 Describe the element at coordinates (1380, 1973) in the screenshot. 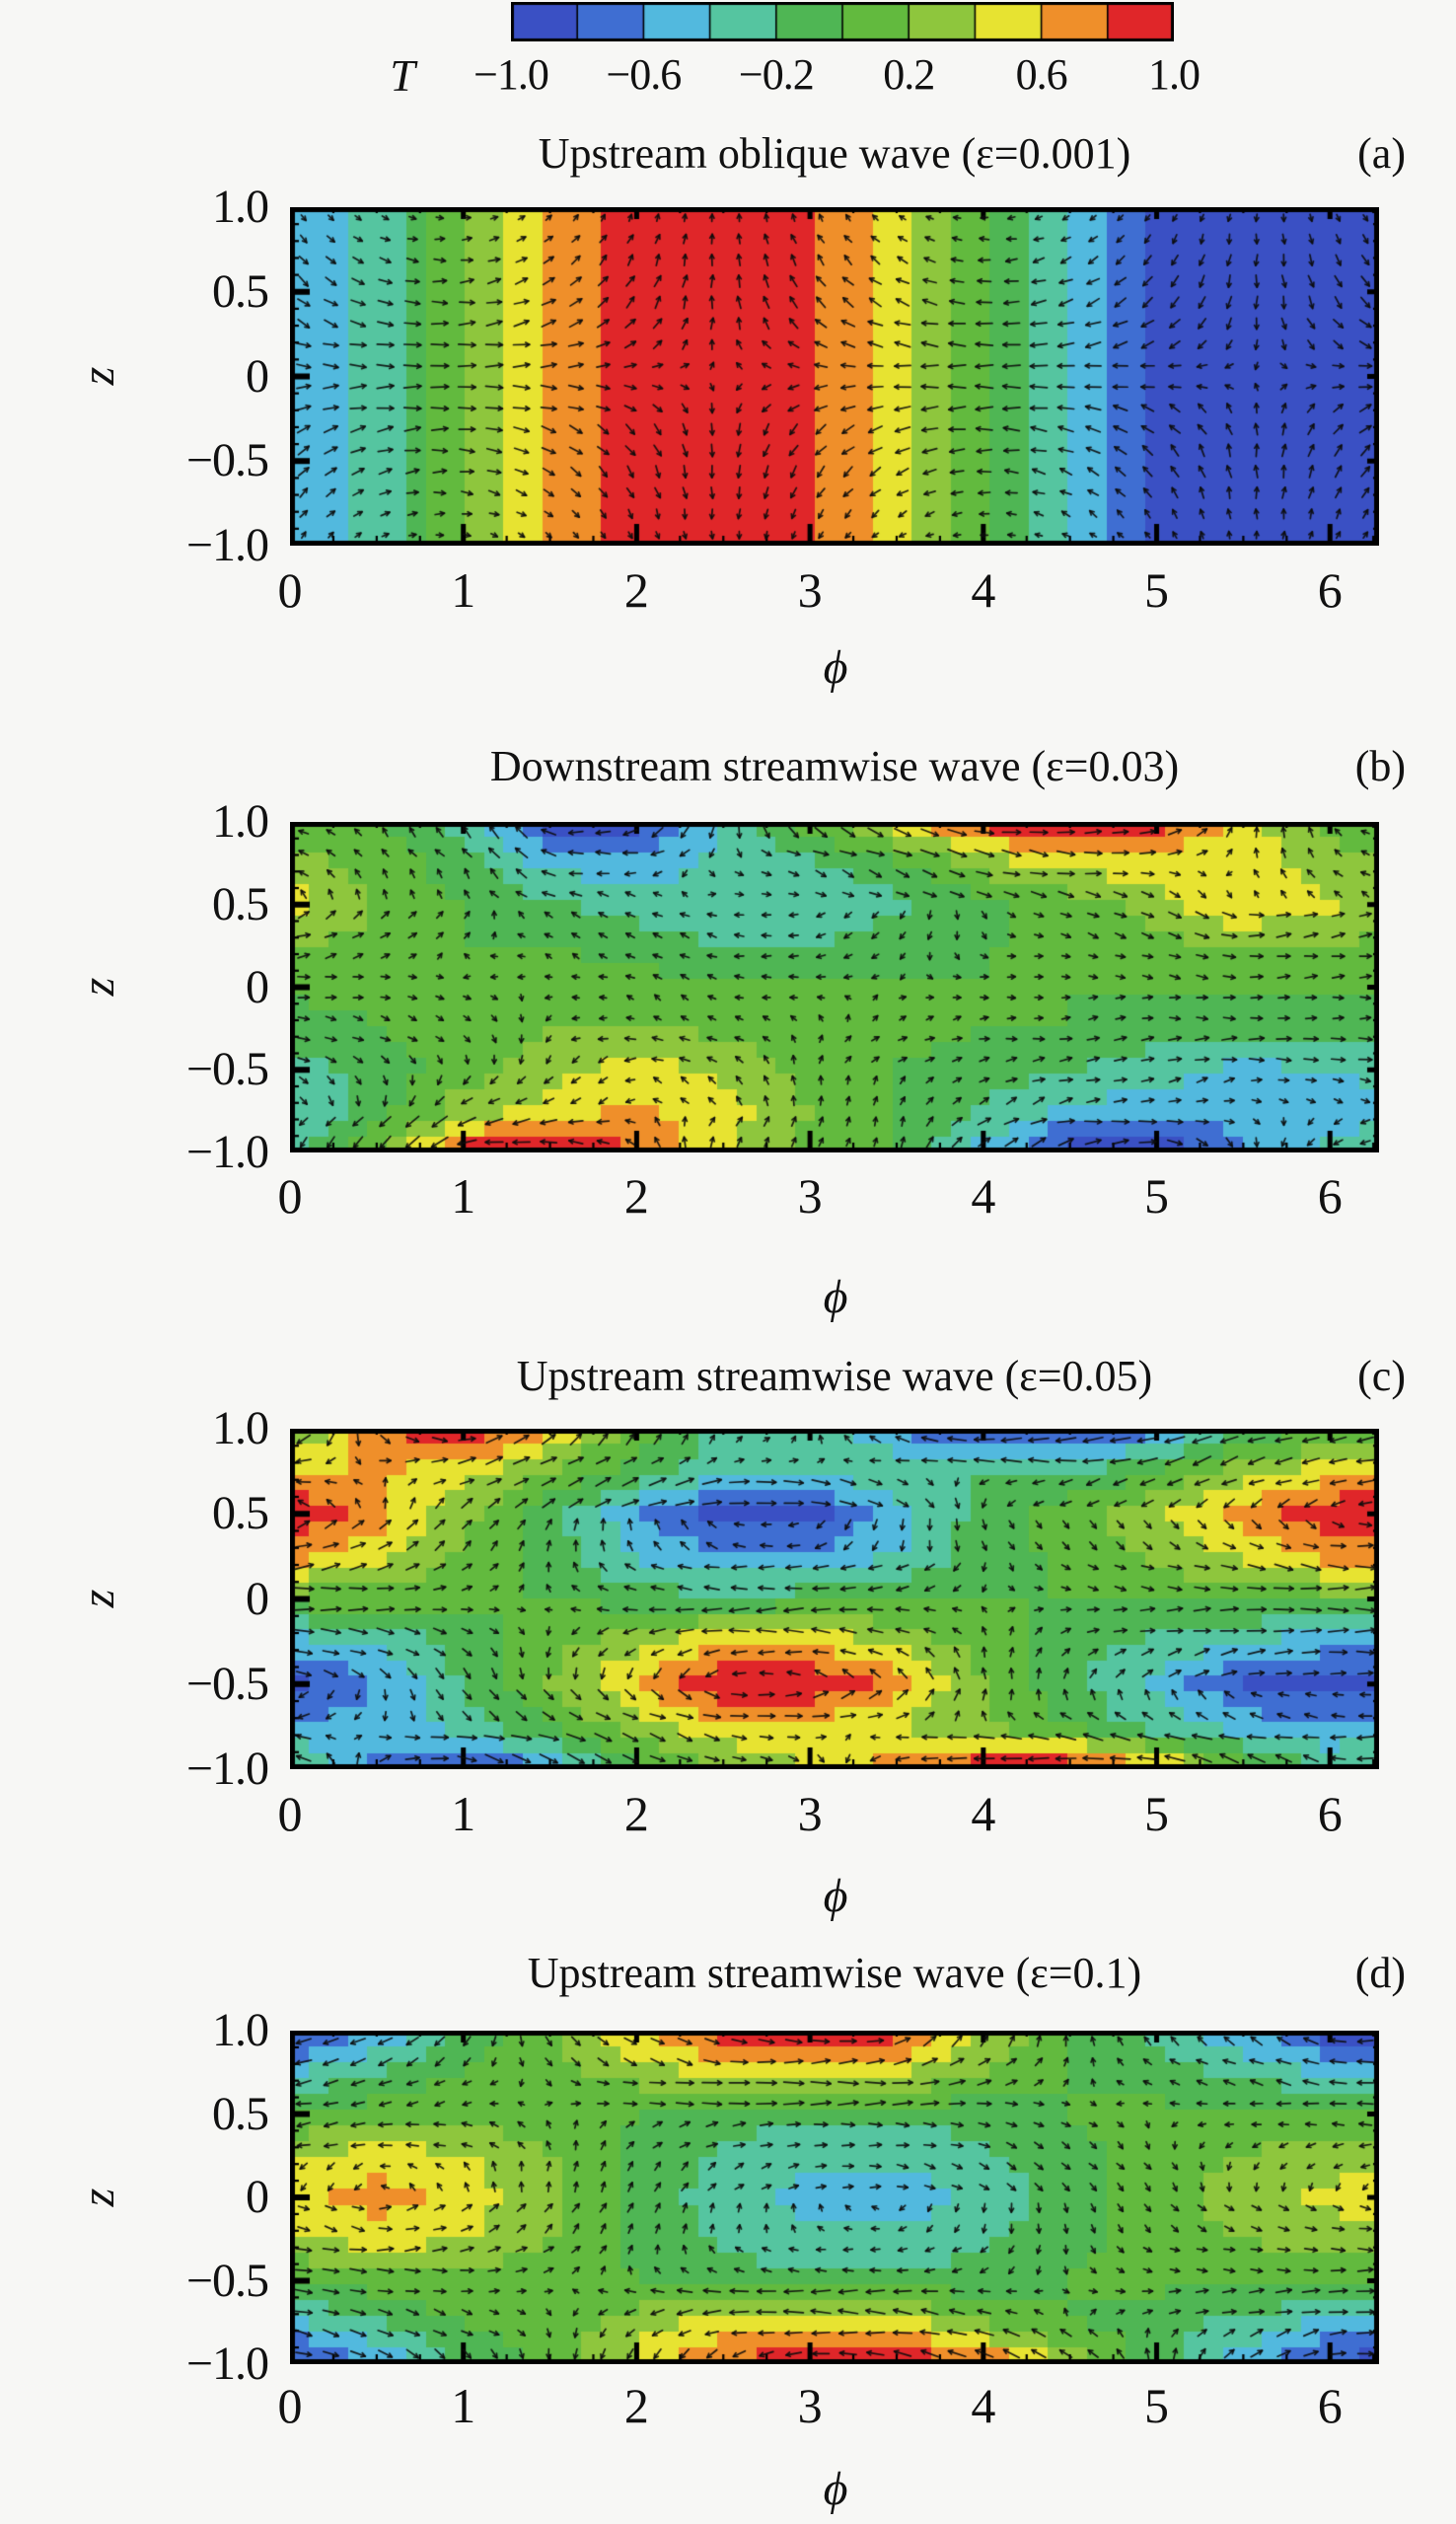

I see `panel-d-label: (d)` at that location.